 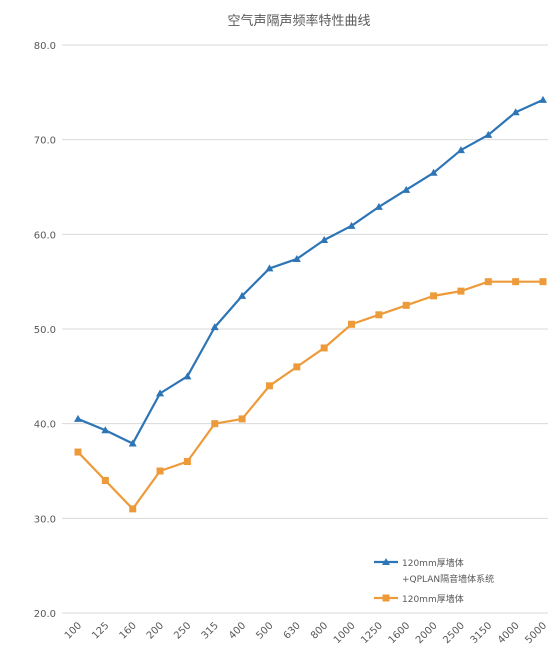 What do you see at coordinates (427, 633) in the screenshot?
I see `x-tick-label: 2000` at bounding box center [427, 633].